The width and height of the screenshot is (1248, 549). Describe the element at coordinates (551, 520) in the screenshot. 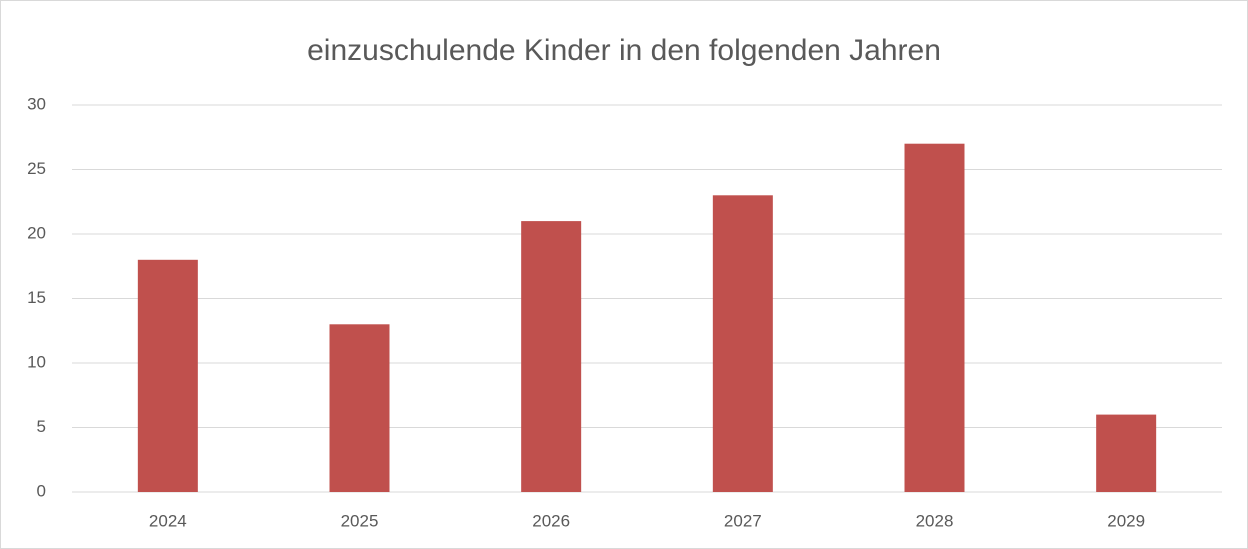

I see `x-tick-label: 2026` at that location.